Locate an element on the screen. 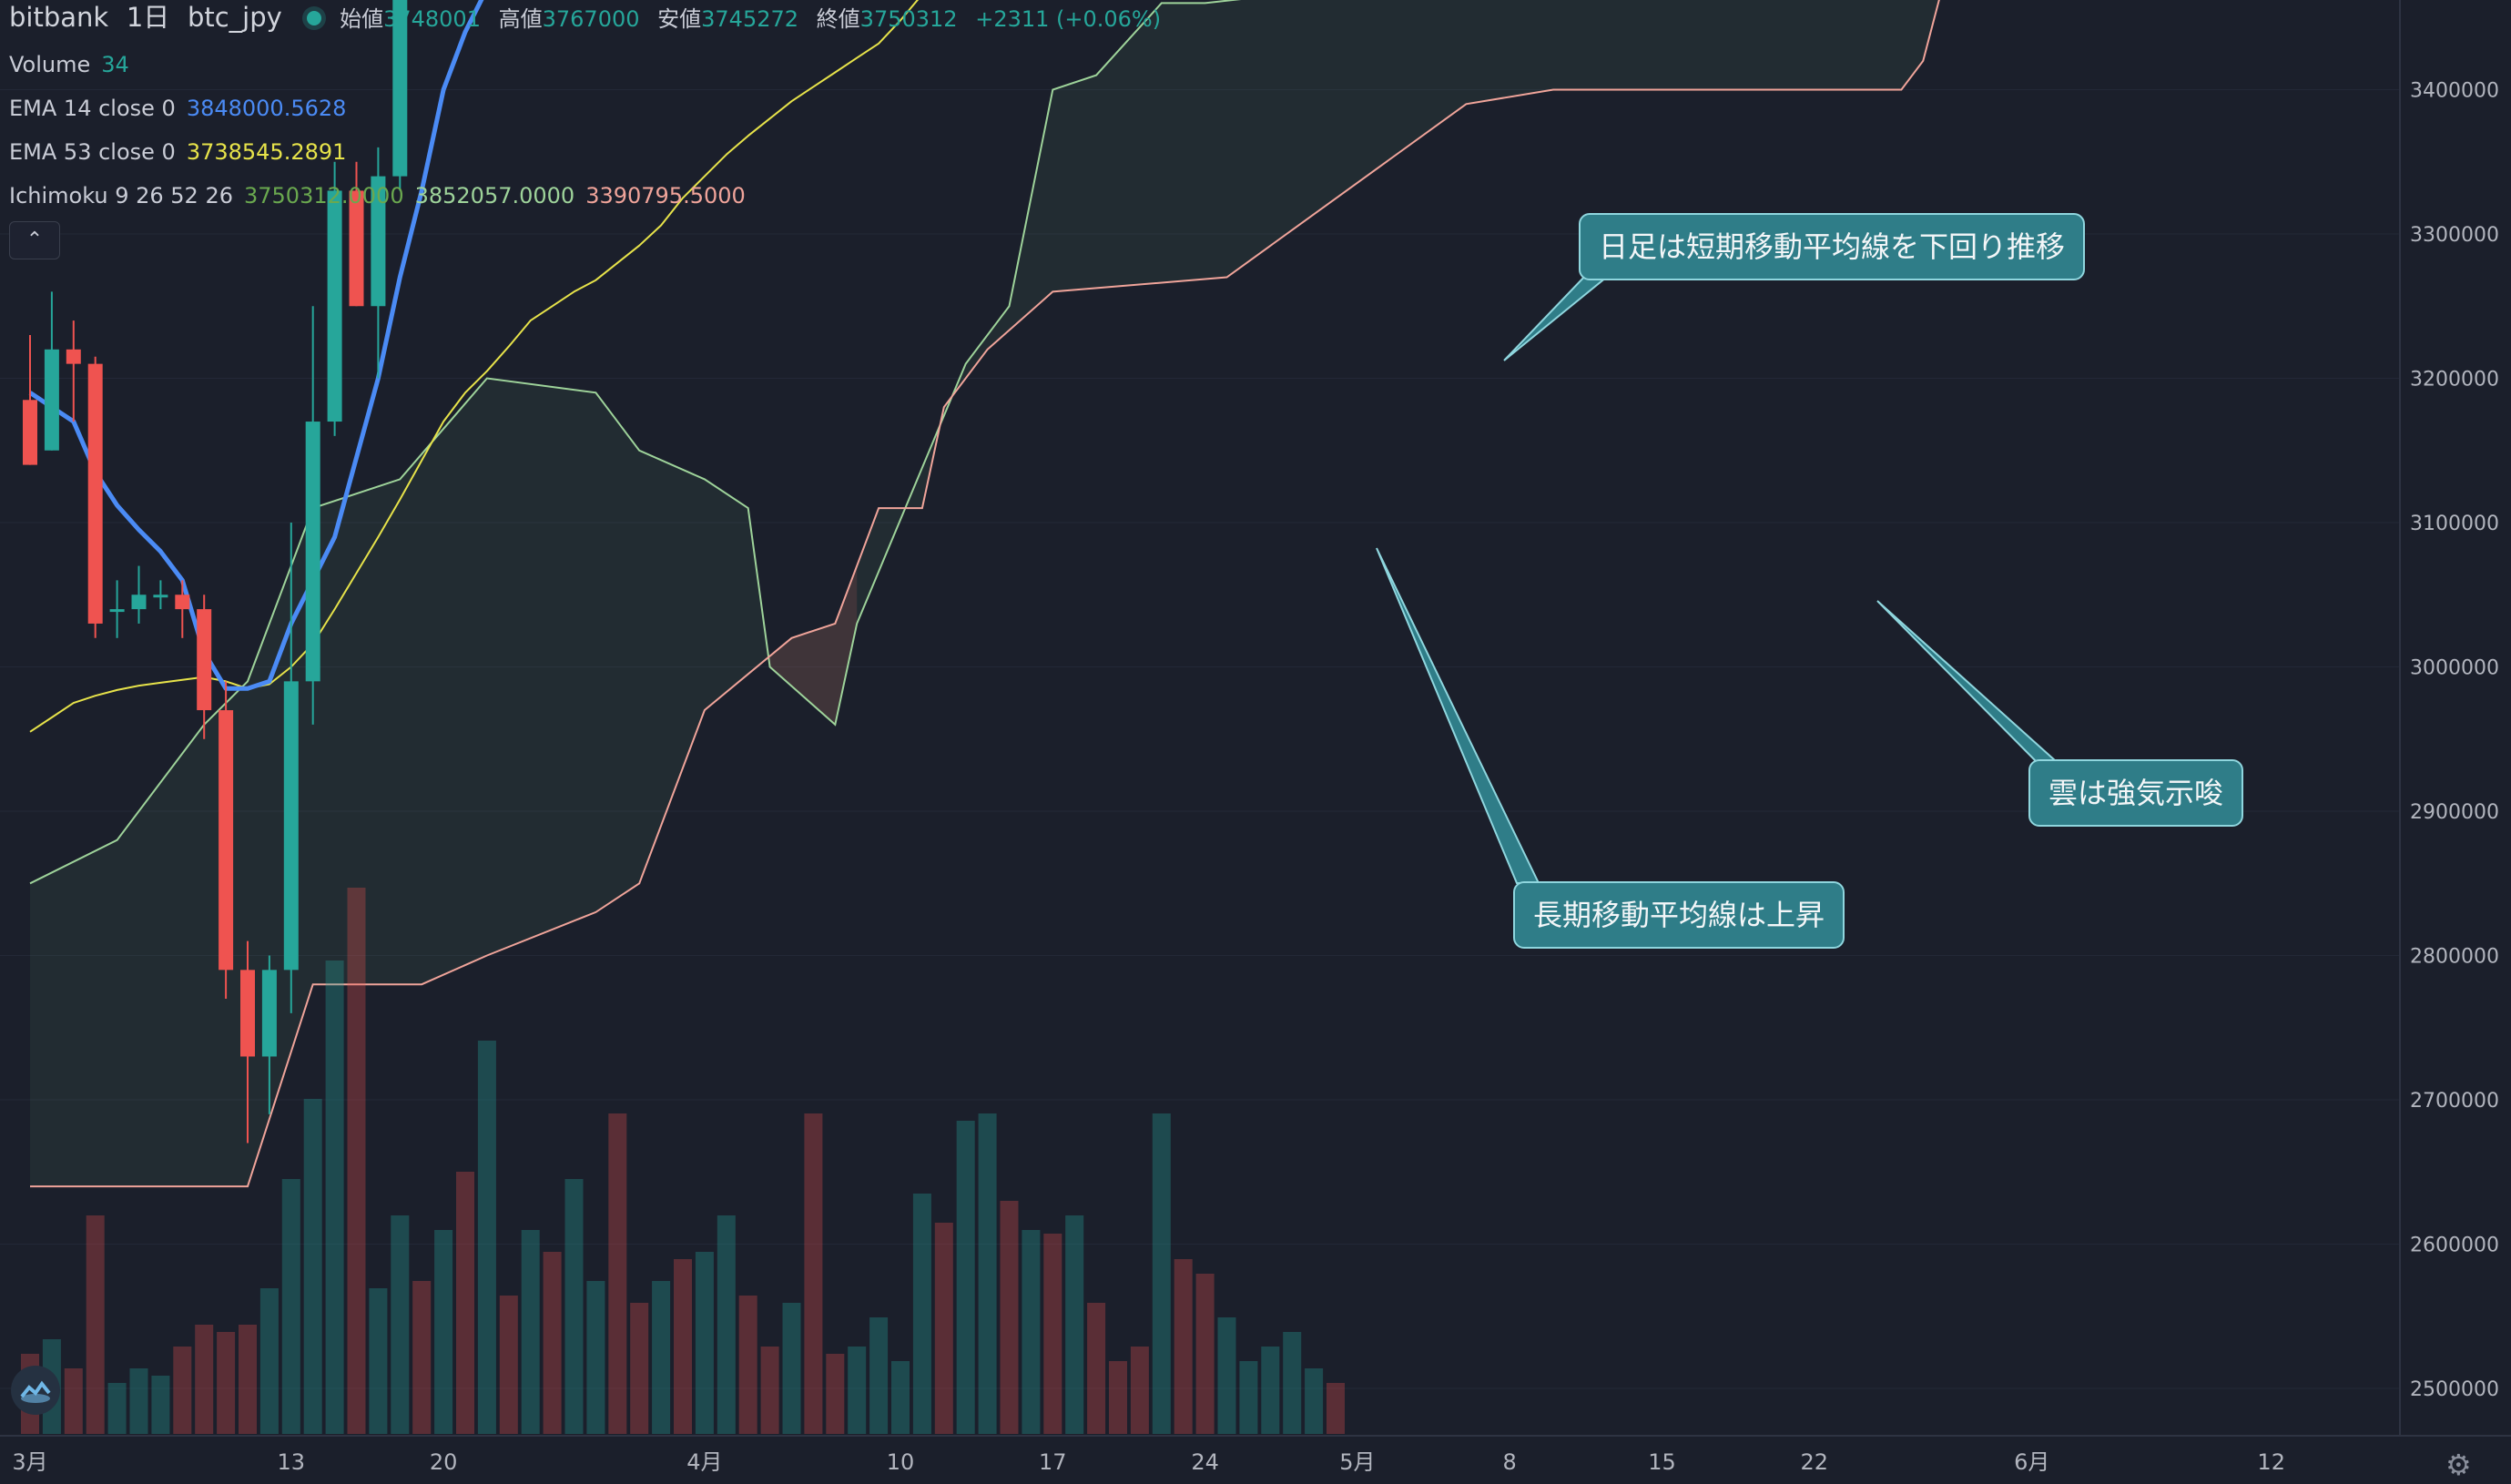 The image size is (2511, 1484). price-tick-label: 2800000 is located at coordinates (2454, 957).